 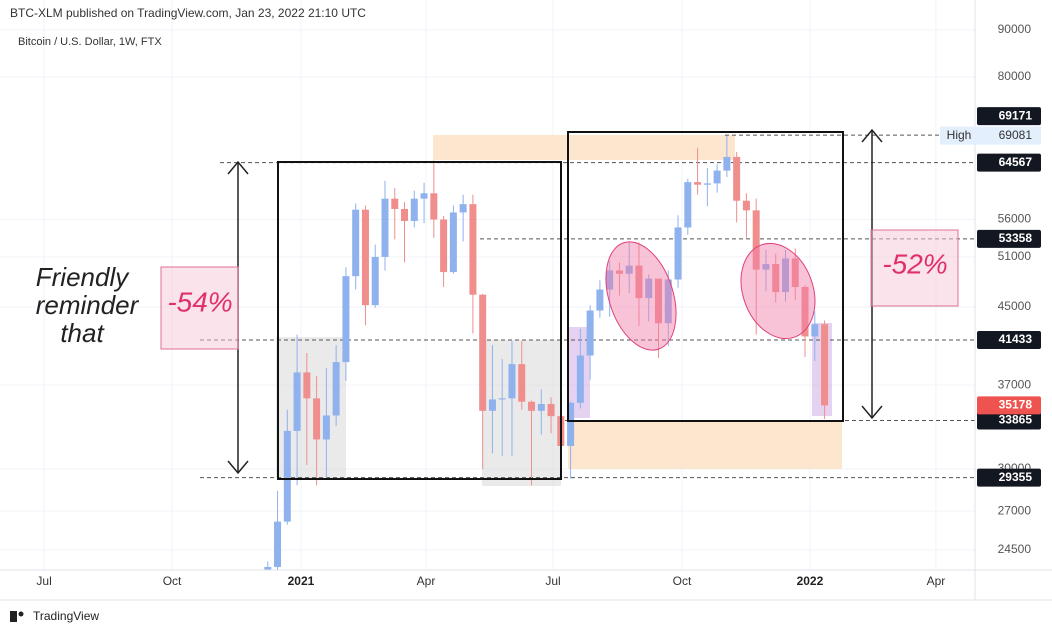 What do you see at coordinates (83, 277) in the screenshot?
I see `note-text: Friendly` at bounding box center [83, 277].